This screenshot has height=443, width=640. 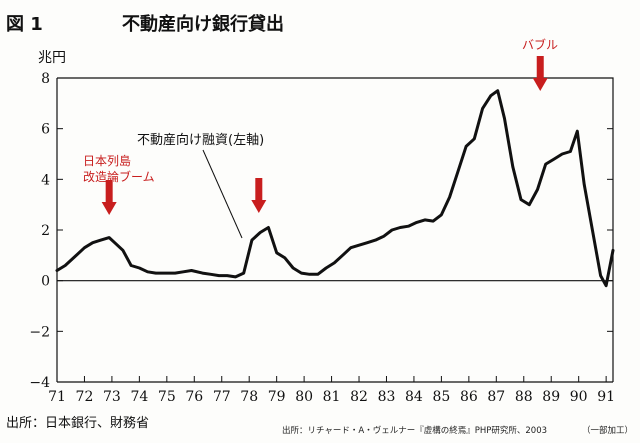 I want to click on annotation-bubble: バブル, so click(x=540, y=44).